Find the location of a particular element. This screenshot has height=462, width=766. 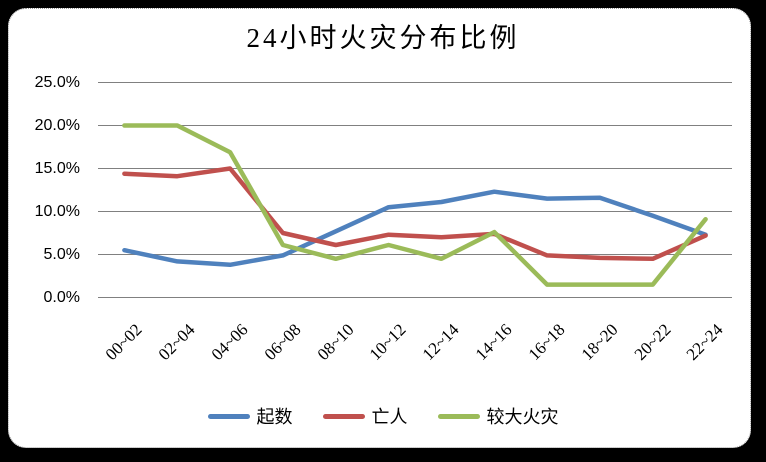

y-tick-label: 0.0% is located at coordinates (61, 297).